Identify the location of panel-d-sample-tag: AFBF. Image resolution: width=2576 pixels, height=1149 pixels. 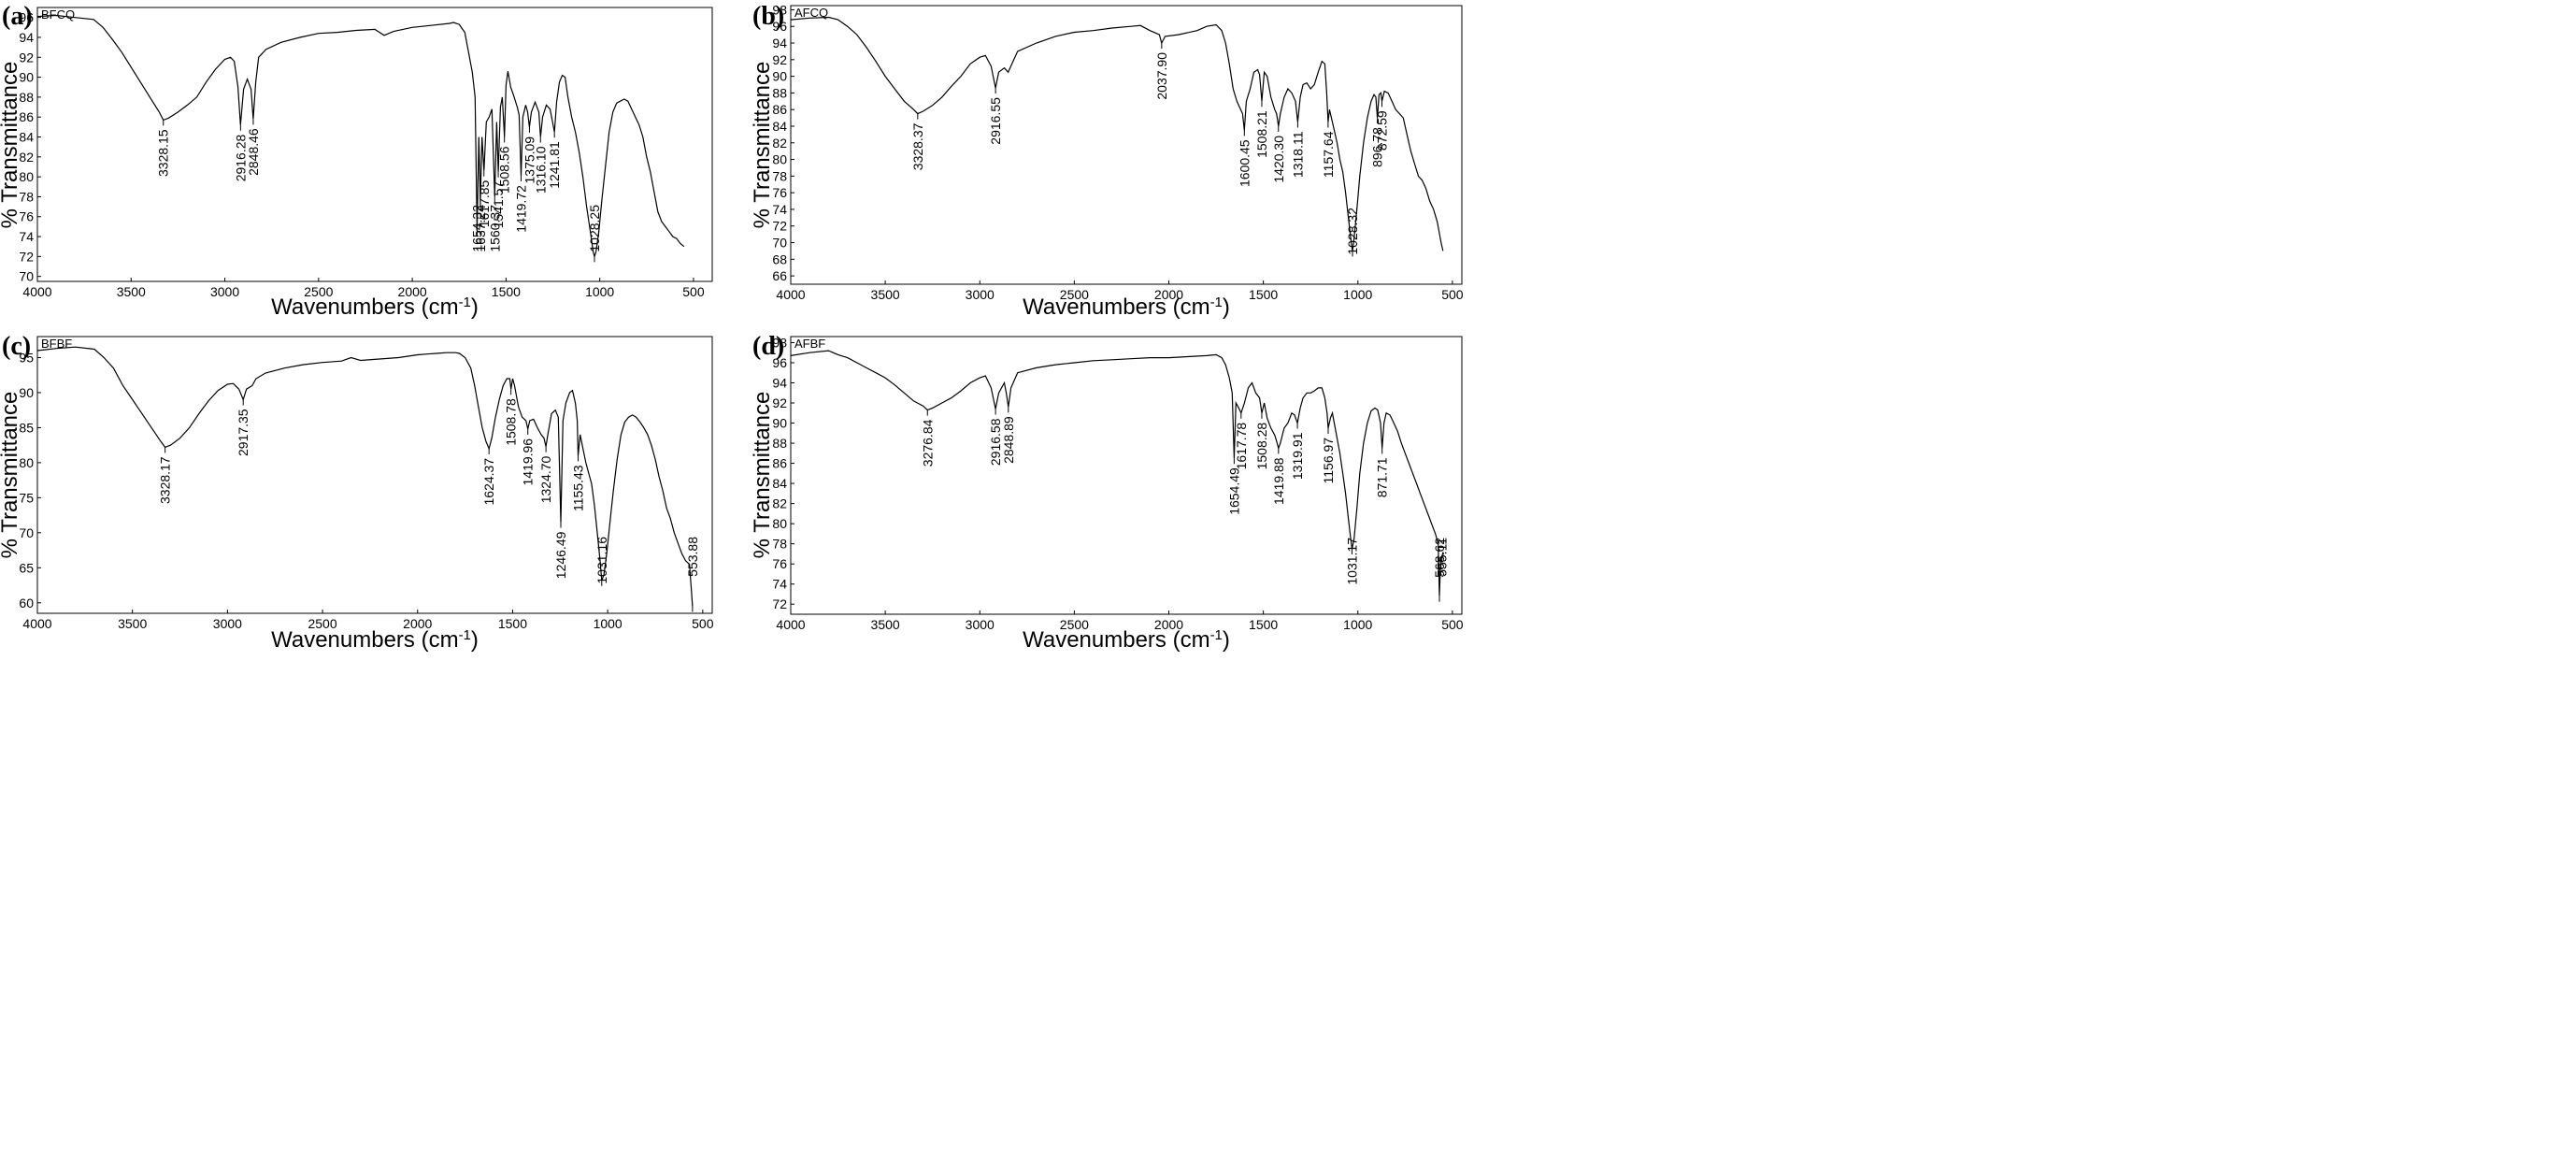
(809, 344).